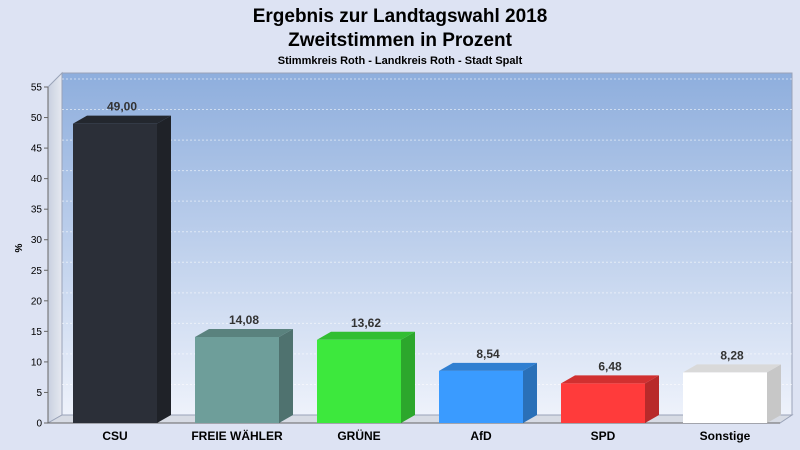  What do you see at coordinates (37, 179) in the screenshot?
I see `y-tick-label: 40` at bounding box center [37, 179].